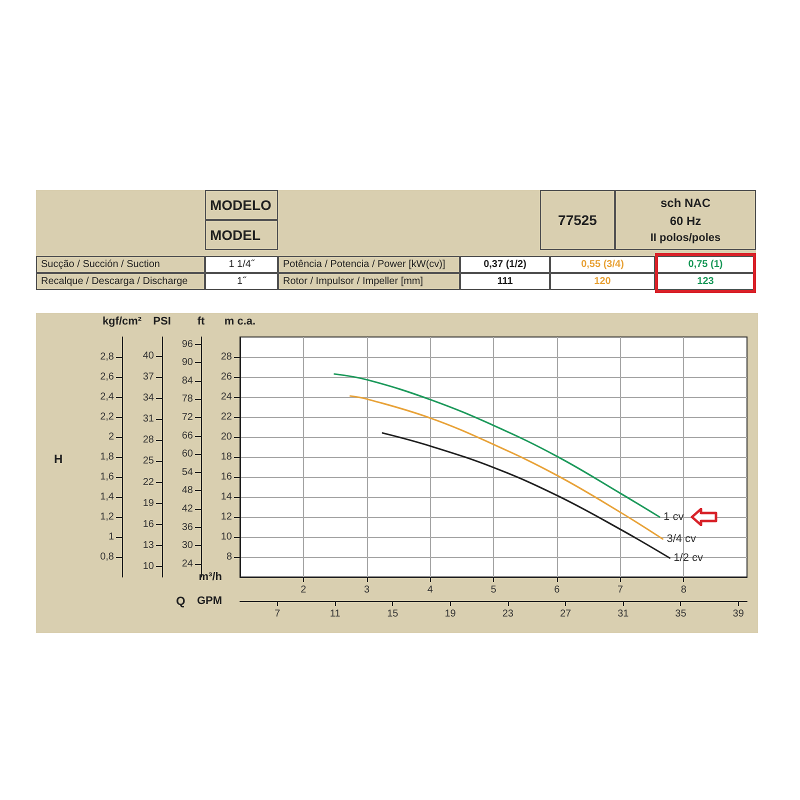 Image resolution: width=800 pixels, height=800 pixels. I want to click on x2-tick-label: 27, so click(566, 614).